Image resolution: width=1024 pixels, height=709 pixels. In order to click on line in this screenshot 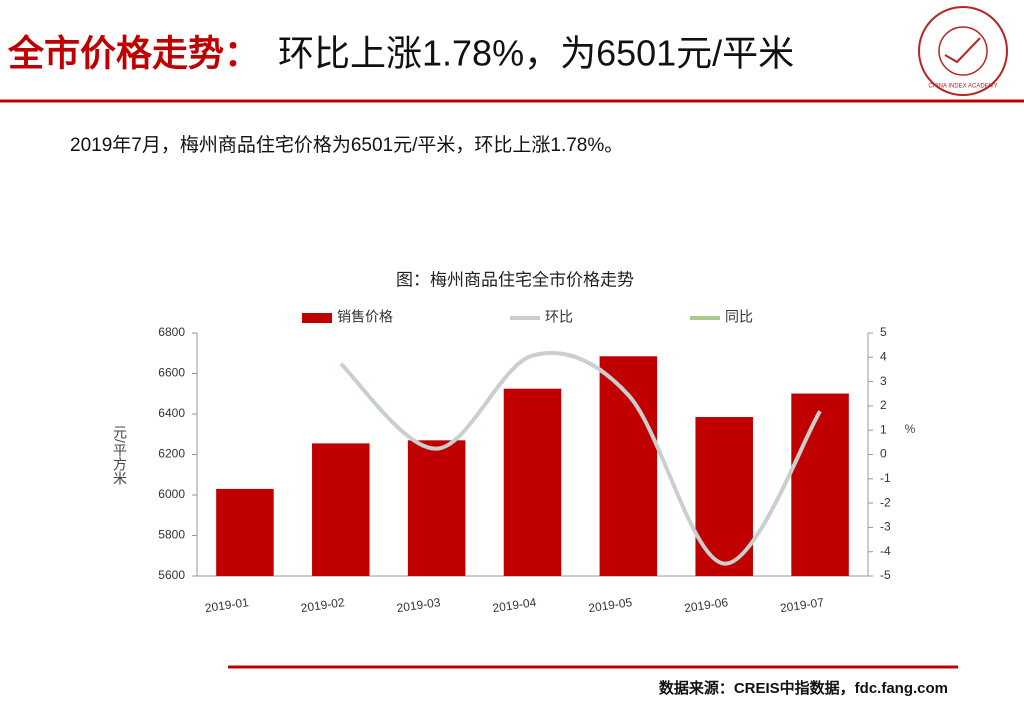, I will do `click(580, 458)`.